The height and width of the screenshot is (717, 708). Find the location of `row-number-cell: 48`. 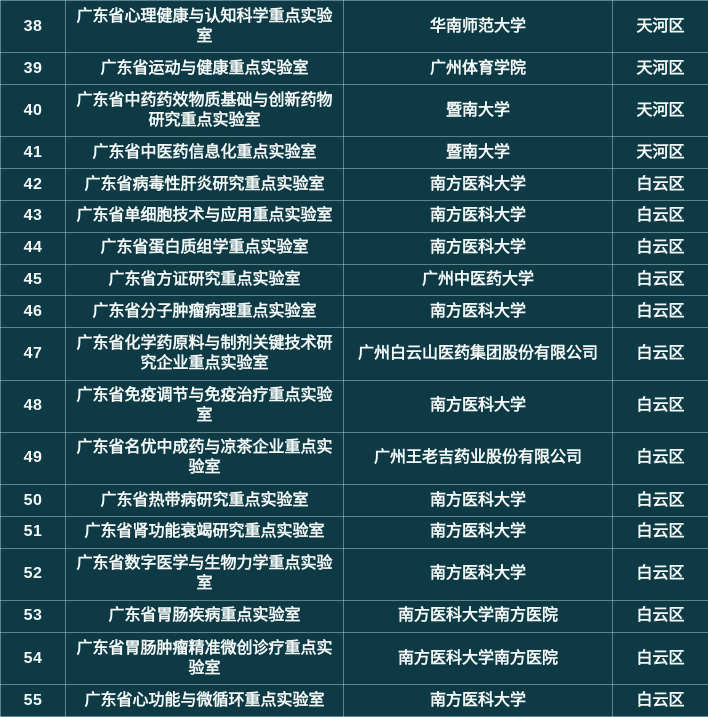

row-number-cell: 48 is located at coordinates (33, 406).